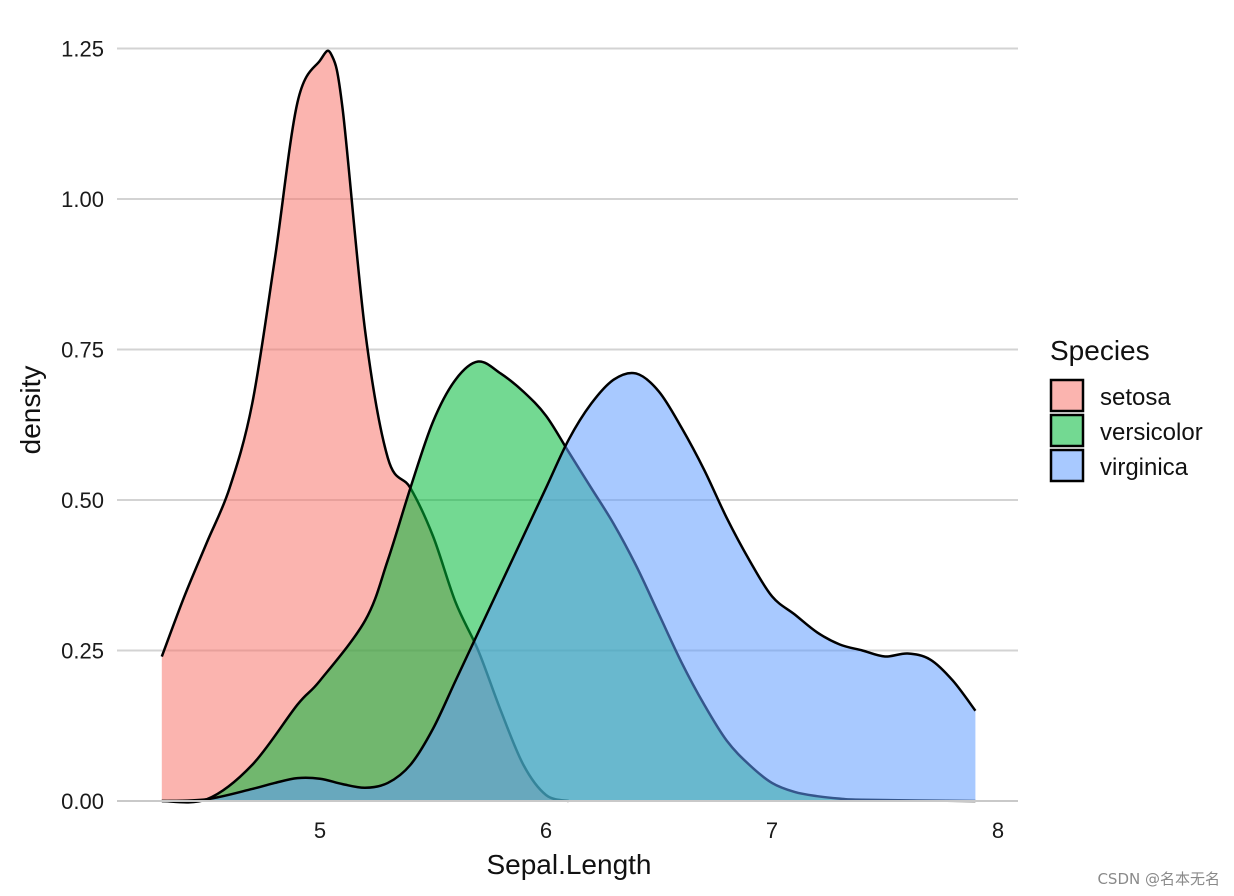 The width and height of the screenshot is (1234, 896). Describe the element at coordinates (998, 830) in the screenshot. I see `x-tick-label: 8` at that location.